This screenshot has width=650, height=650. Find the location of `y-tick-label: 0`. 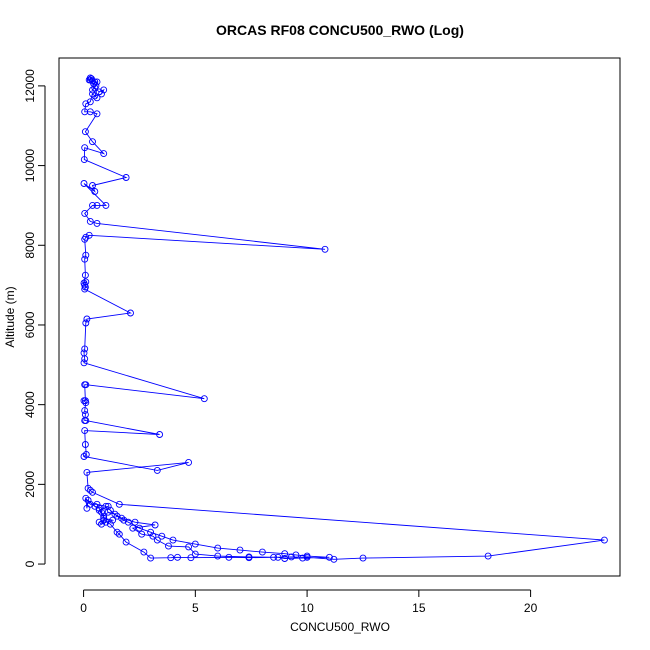

y-tick-label: 0 is located at coordinates (30, 563).